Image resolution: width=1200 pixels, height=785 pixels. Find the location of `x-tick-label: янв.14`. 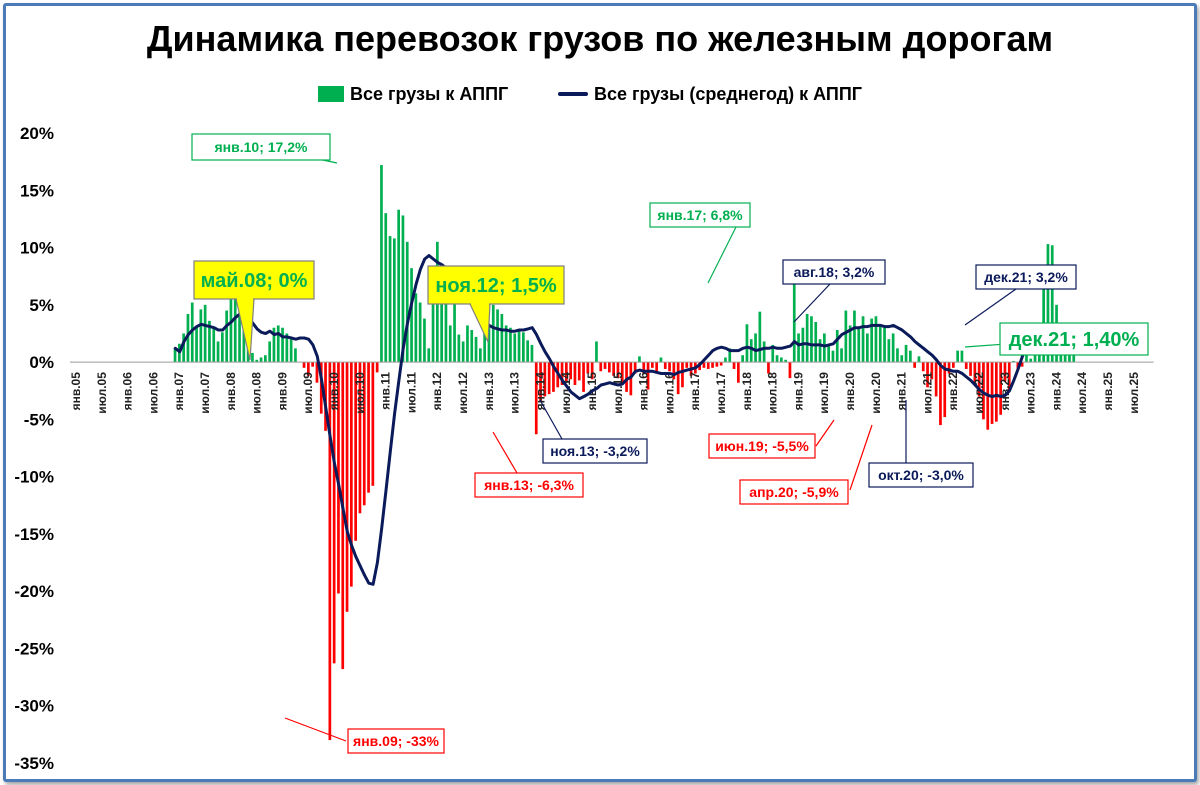

x-tick-label: янв.14 is located at coordinates (540, 391).